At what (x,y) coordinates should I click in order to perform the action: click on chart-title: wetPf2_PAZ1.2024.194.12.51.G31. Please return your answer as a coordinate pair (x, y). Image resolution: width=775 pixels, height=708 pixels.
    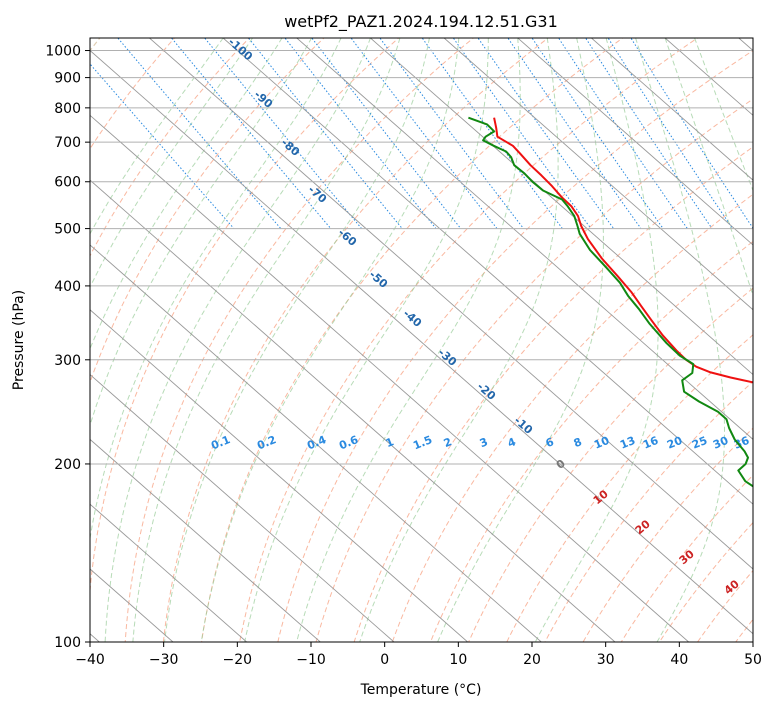
    Looking at the image, I should click on (421, 22).